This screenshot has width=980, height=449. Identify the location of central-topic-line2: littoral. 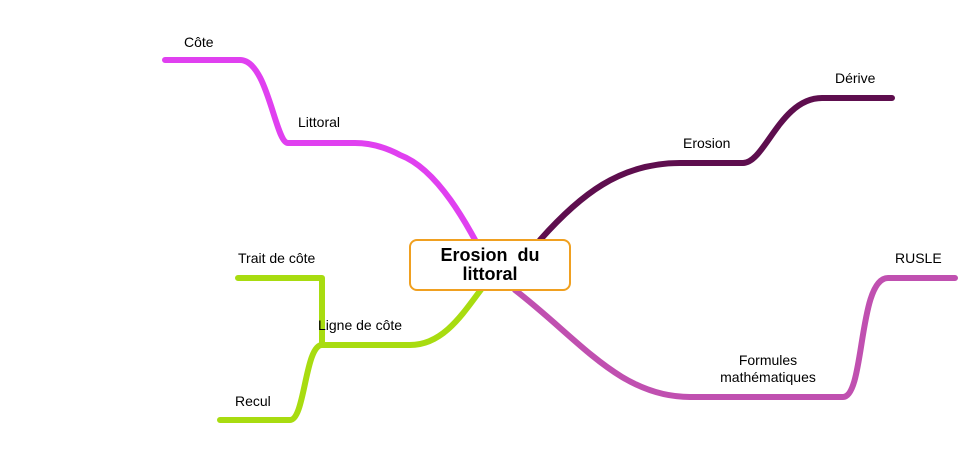
(490, 274).